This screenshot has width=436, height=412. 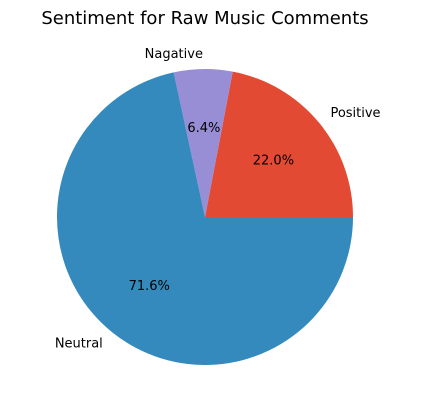 What do you see at coordinates (203, 143) in the screenshot?
I see `pie-slice-nagative` at bounding box center [203, 143].